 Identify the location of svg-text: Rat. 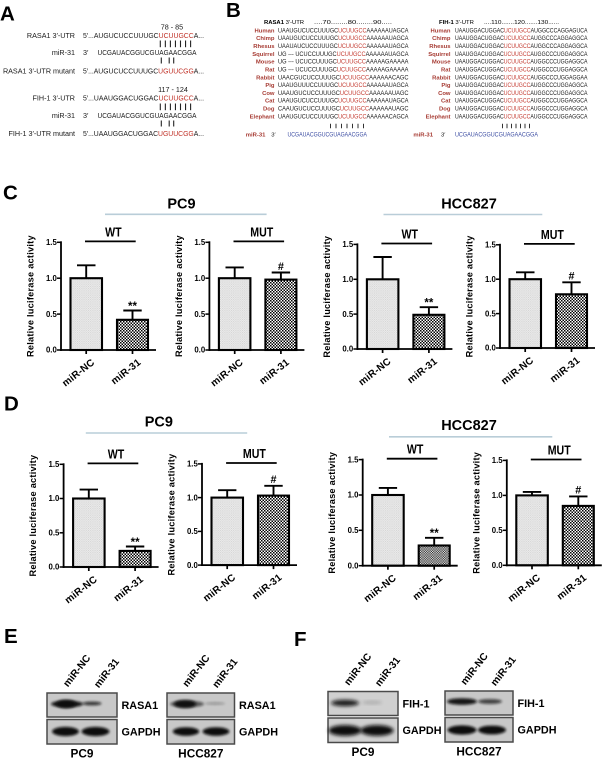
(446, 71).